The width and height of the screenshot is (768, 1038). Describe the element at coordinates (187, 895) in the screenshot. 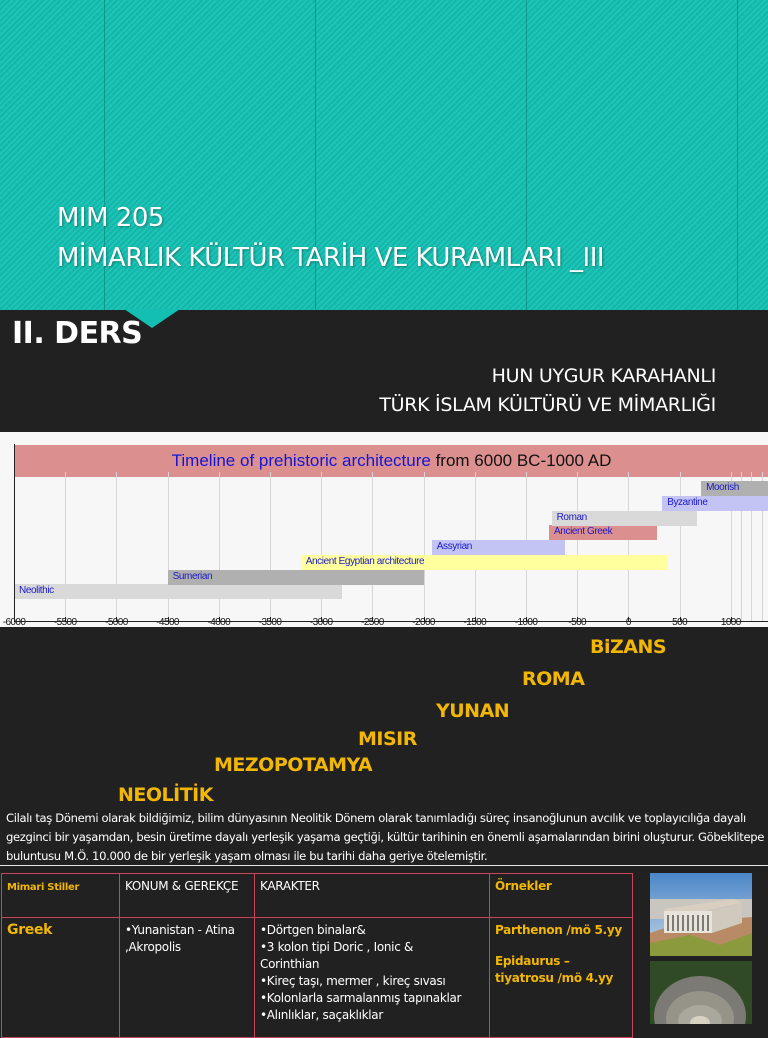

I see `header-cell: KONUM & GEREKÇE` at that location.